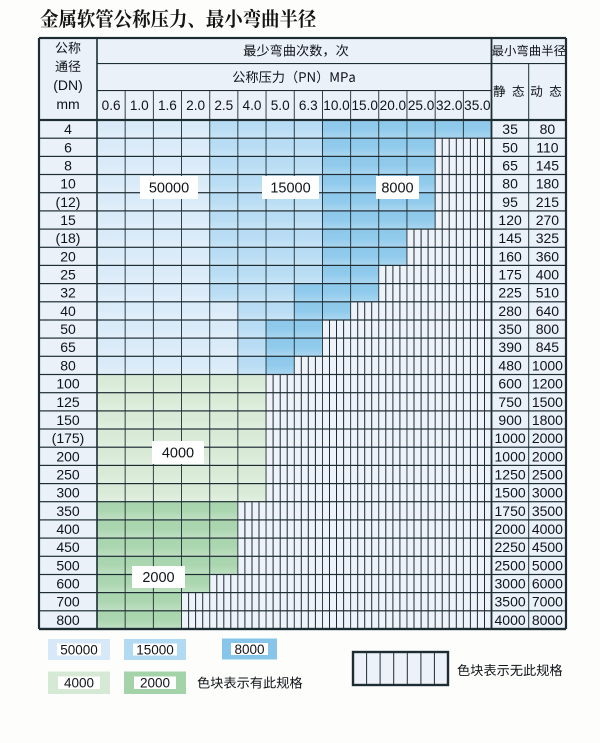 Image resolution: width=600 pixels, height=743 pixels. I want to click on svg-text: 95, so click(510, 202).